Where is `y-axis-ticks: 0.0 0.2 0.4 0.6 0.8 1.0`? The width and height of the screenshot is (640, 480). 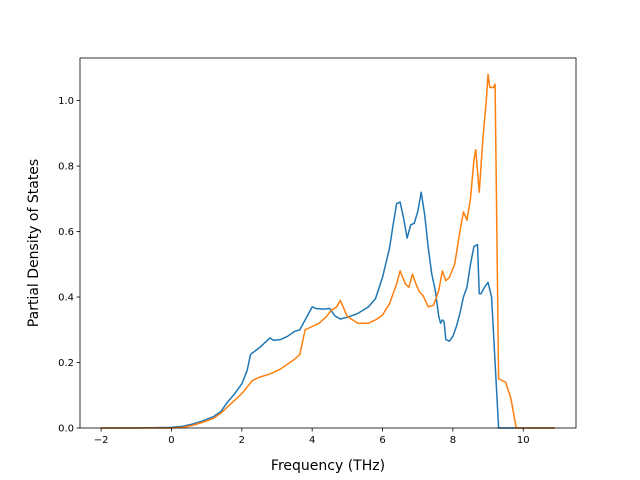 y-axis-ticks: 0.0 0.2 0.4 0.6 0.8 1.0 is located at coordinates (69, 265).